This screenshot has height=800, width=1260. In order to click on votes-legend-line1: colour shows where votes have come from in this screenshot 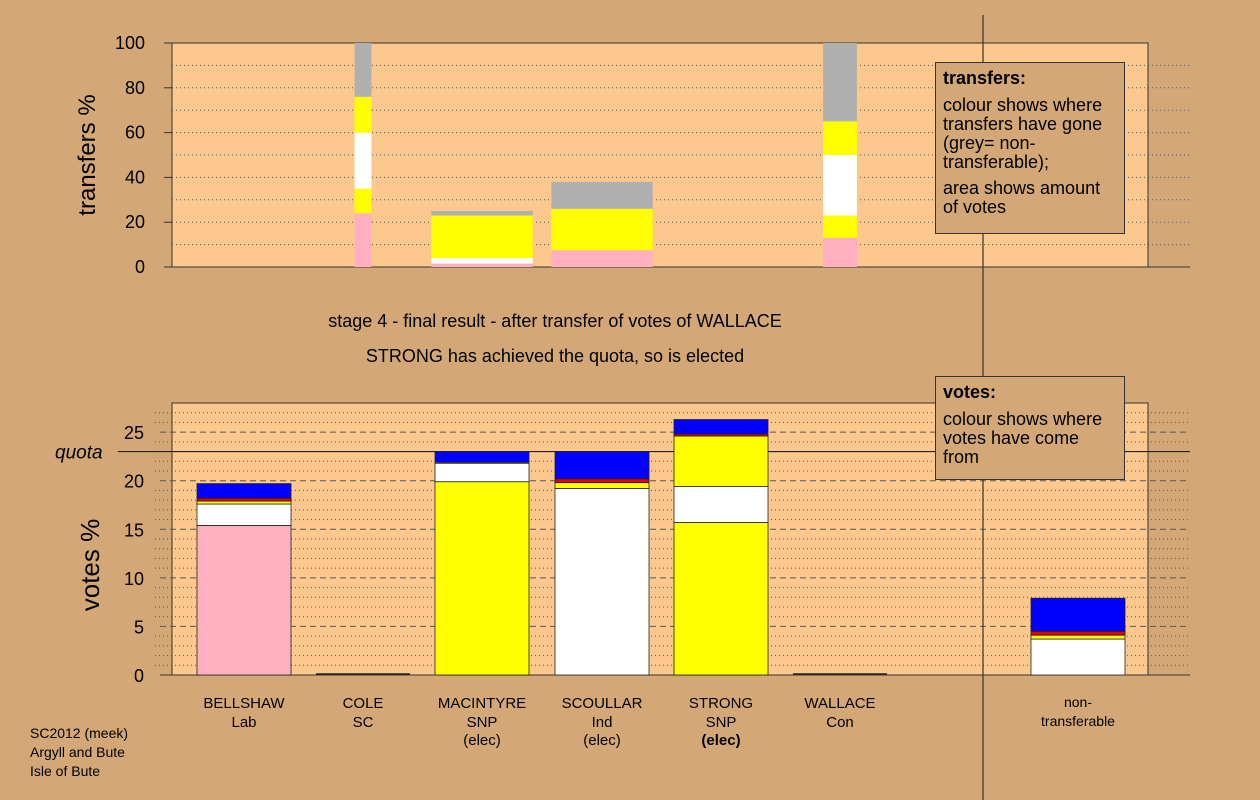, I will do `click(1023, 438)`.